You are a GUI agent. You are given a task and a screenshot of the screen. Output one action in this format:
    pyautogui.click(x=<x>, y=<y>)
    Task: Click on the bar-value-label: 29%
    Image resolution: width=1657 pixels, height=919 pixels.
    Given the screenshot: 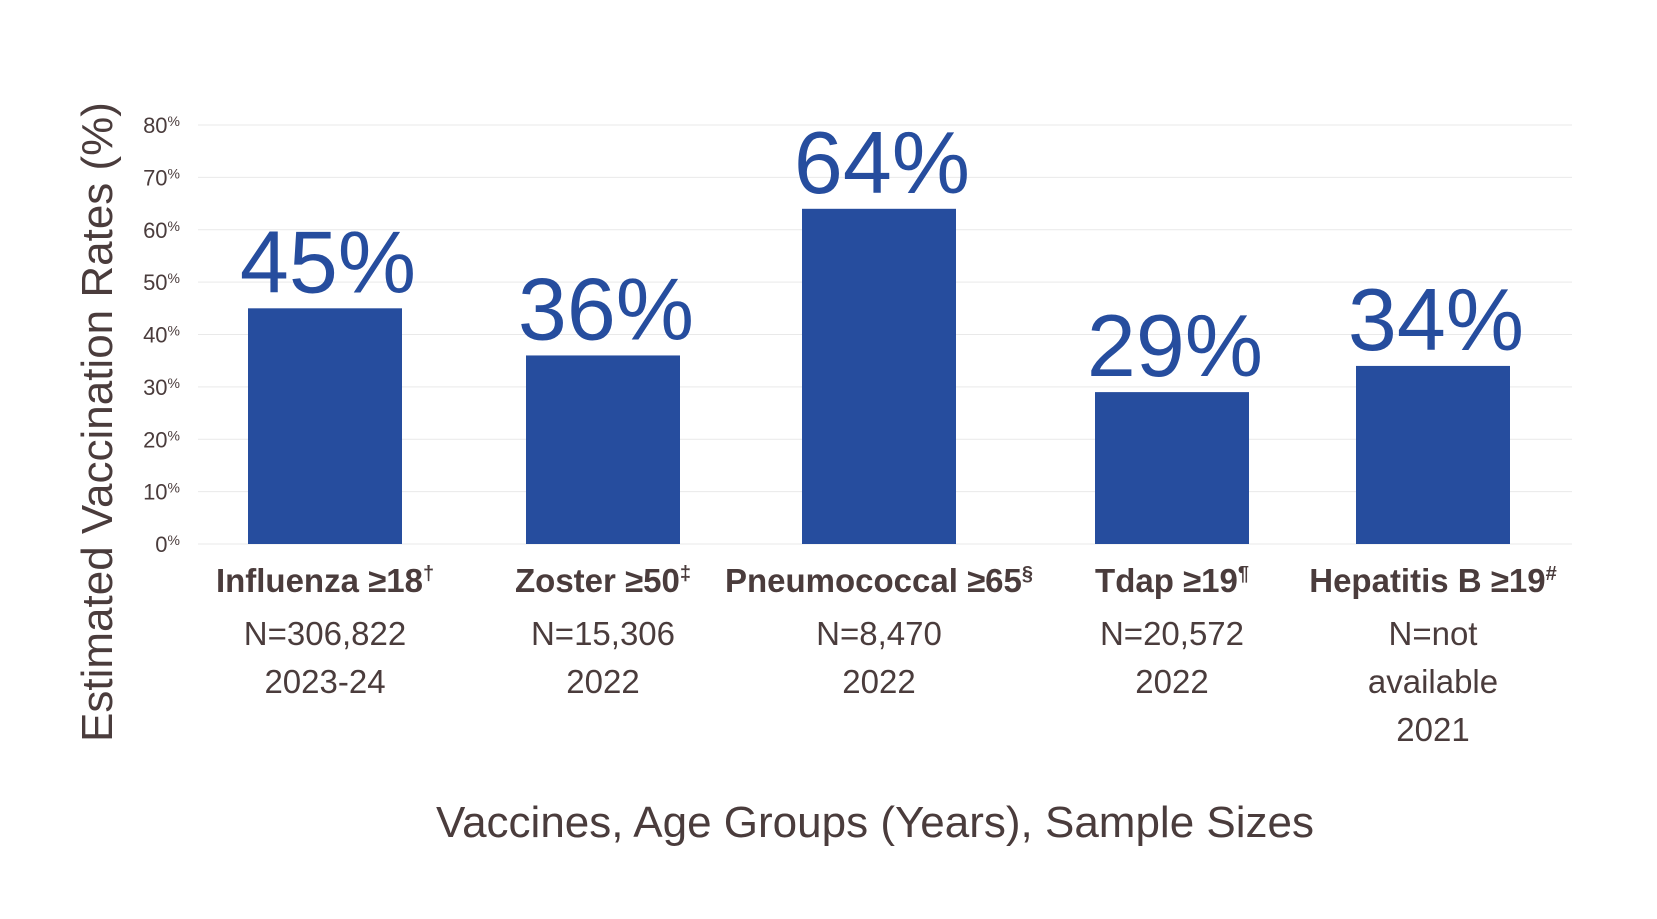 What is the action you would take?
    pyautogui.click(x=1175, y=345)
    